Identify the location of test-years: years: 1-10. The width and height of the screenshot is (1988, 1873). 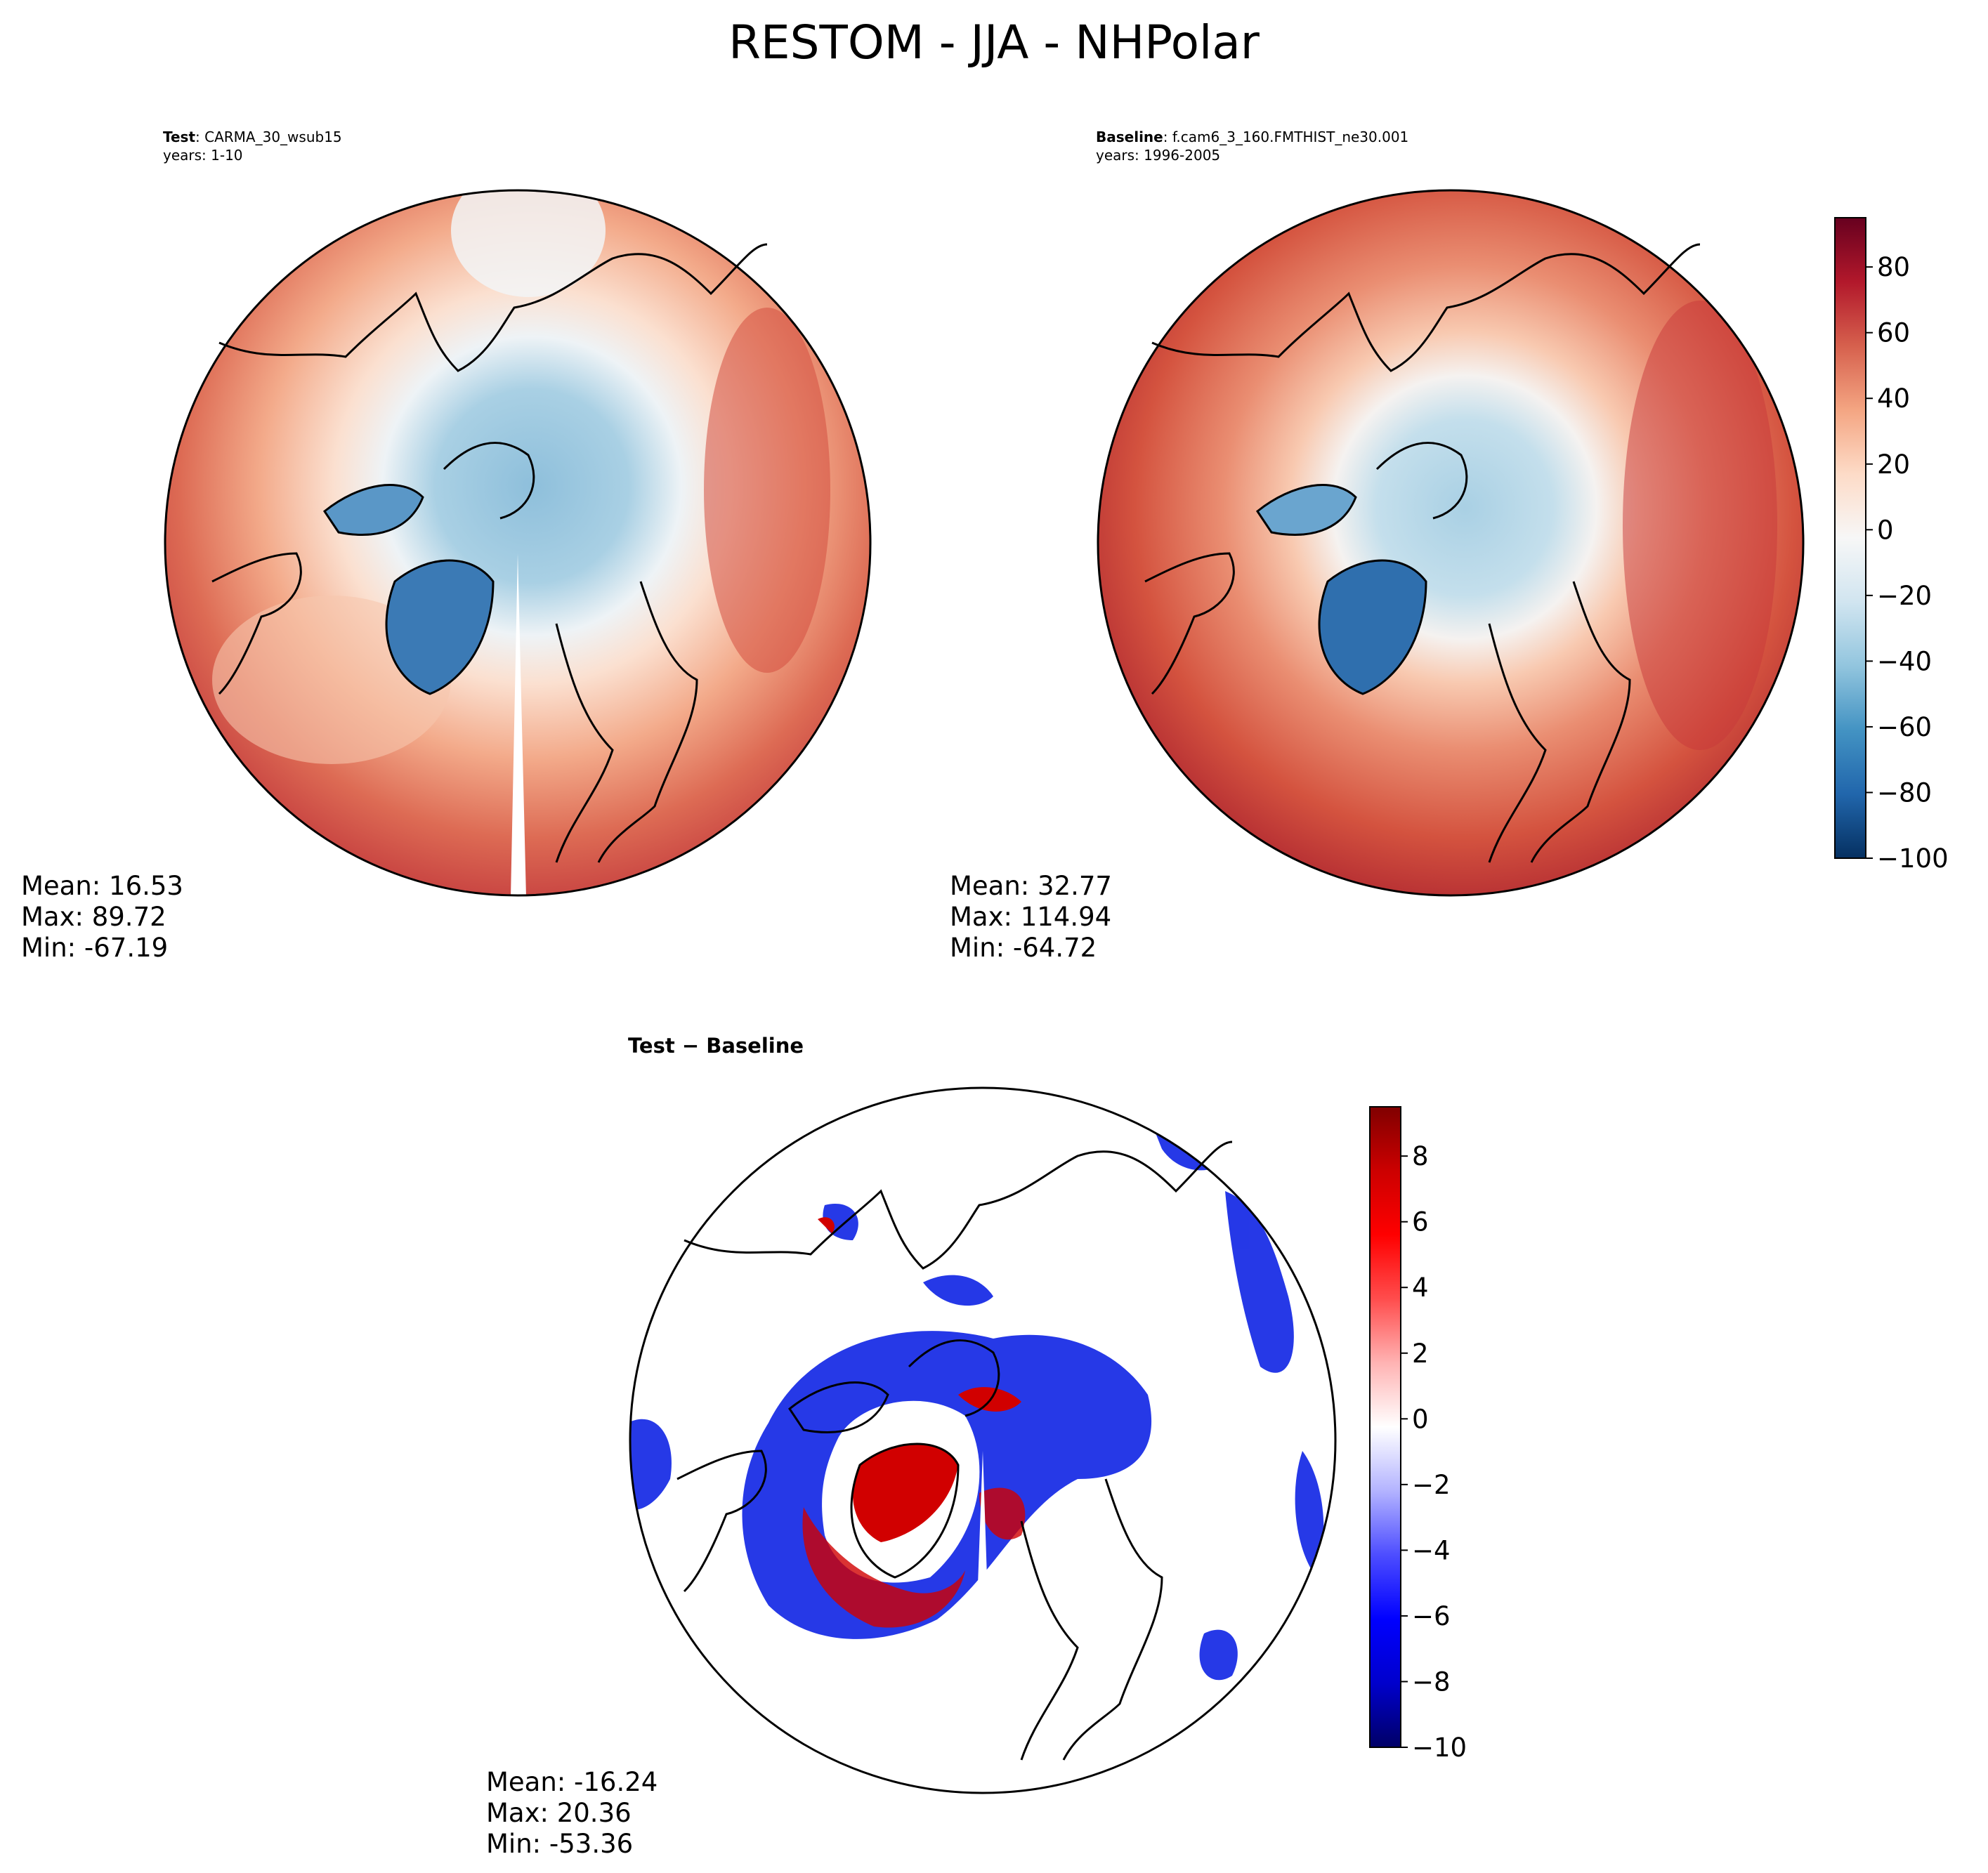
(203, 155).